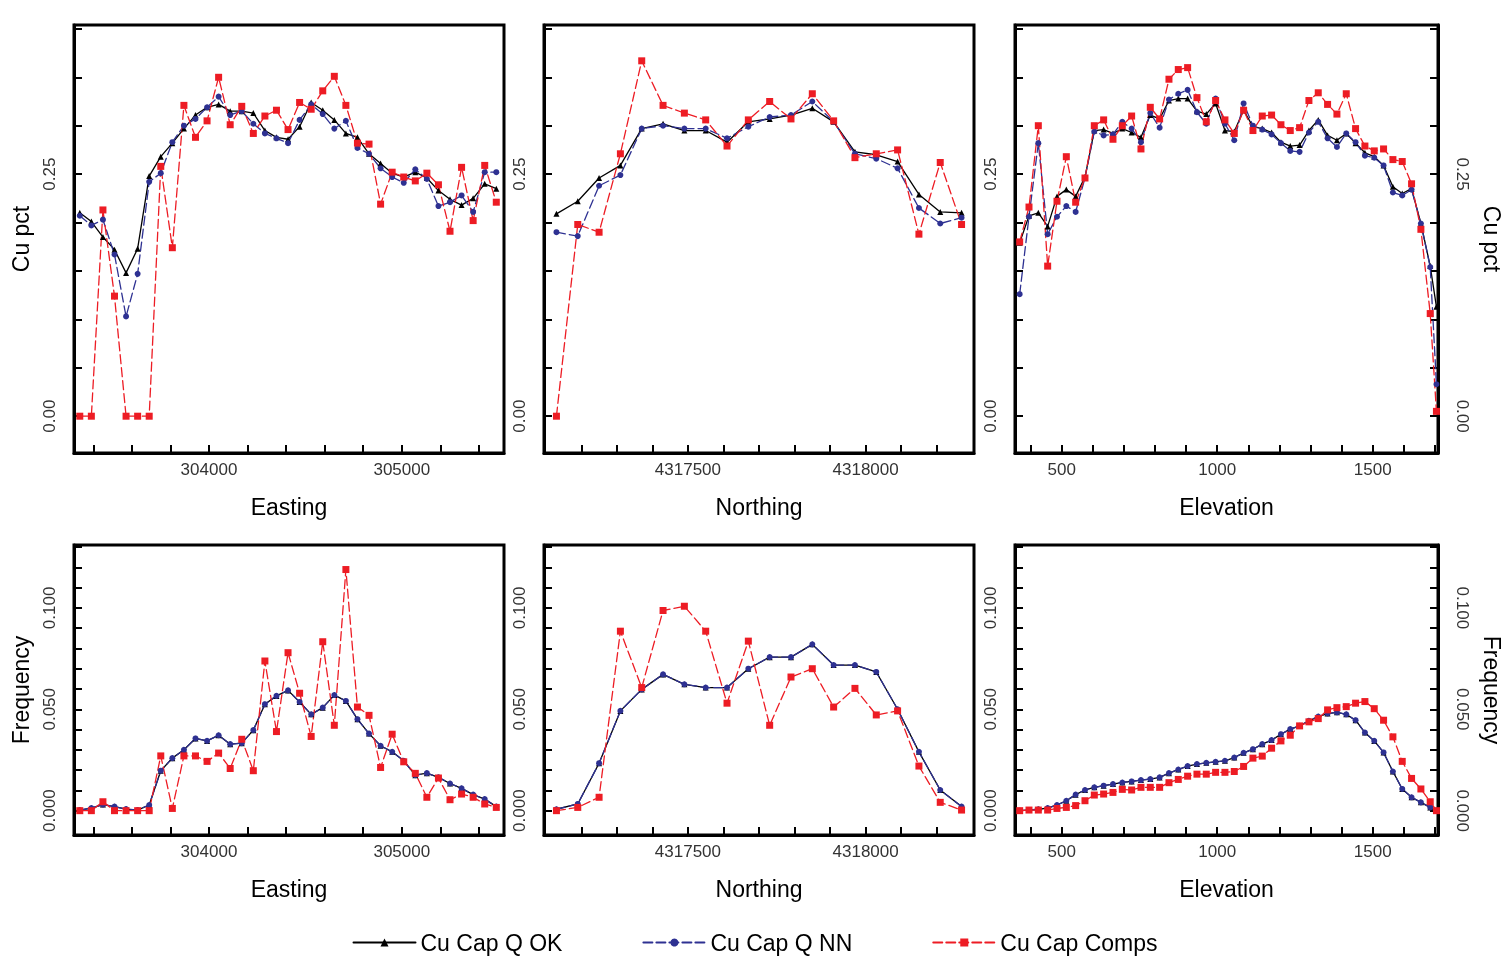  What do you see at coordinates (781, 942) in the screenshot?
I see `legend-label: Cu Cap Q NN` at bounding box center [781, 942].